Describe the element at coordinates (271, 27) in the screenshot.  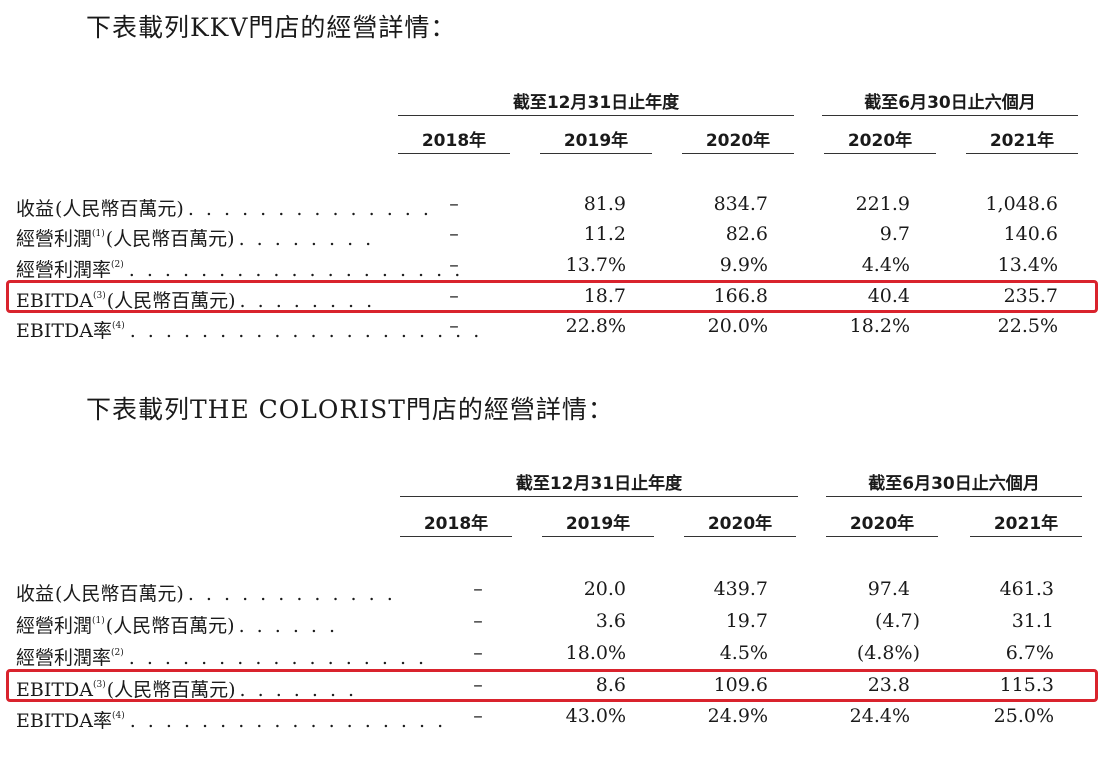
I see `section-title-kkv: 下表載列KKV門店的經營詳情：` at that location.